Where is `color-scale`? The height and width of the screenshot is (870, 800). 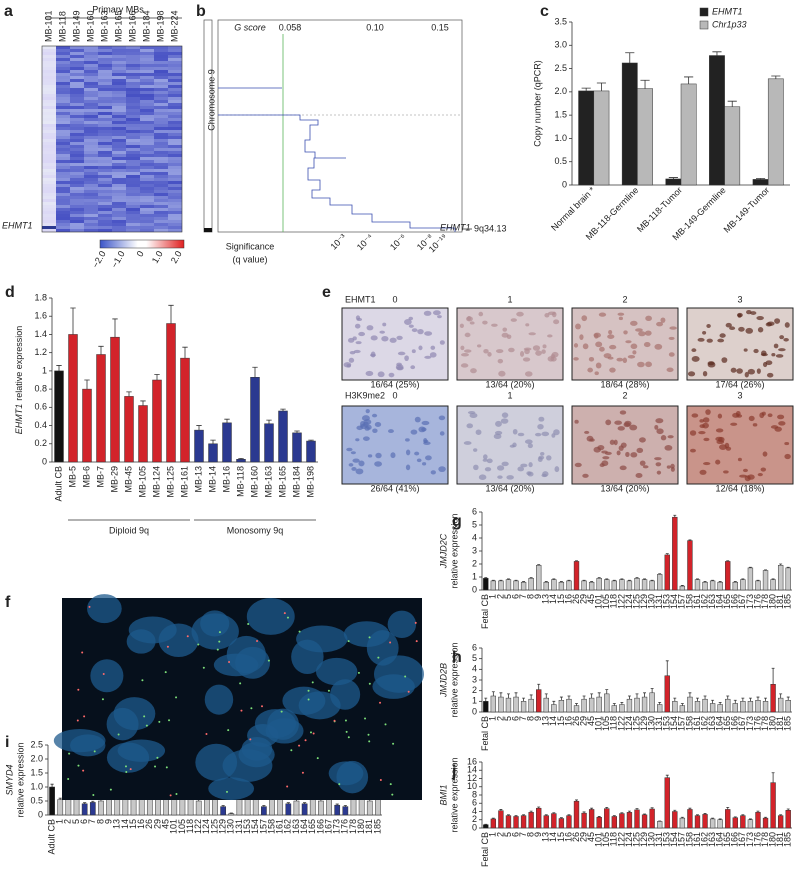 color-scale is located at coordinates (142, 244).